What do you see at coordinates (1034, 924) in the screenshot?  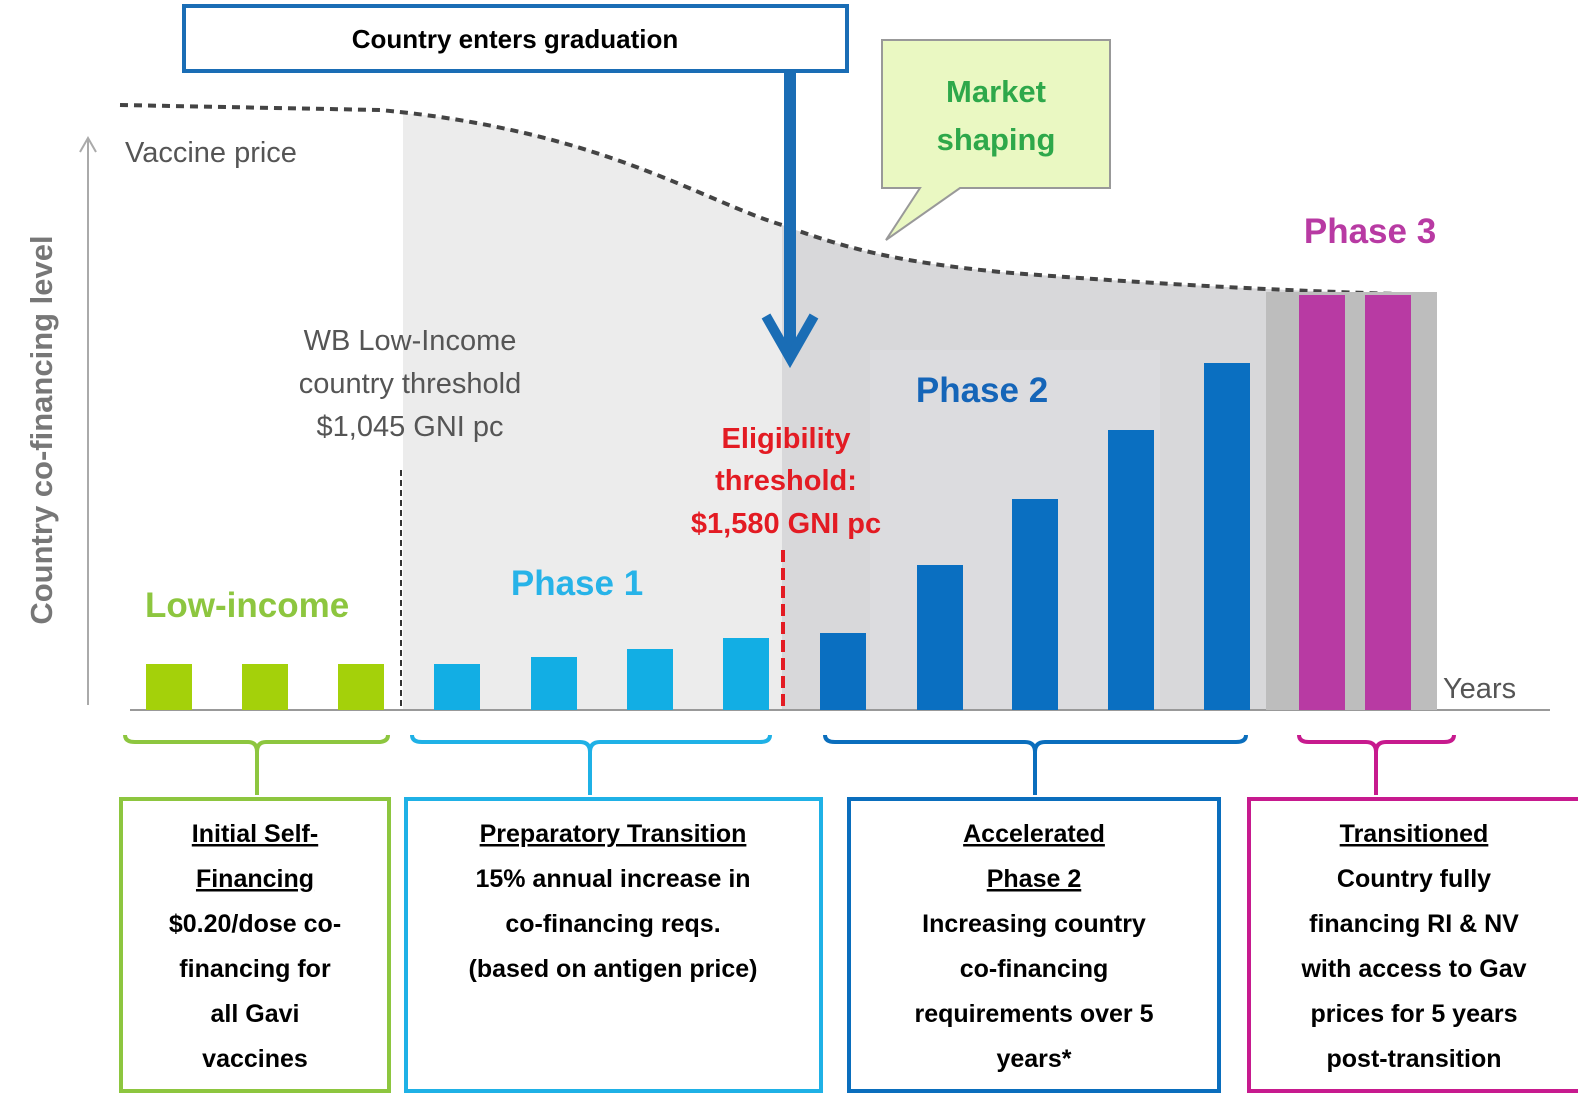 I see `box-body: Increasing country` at bounding box center [1034, 924].